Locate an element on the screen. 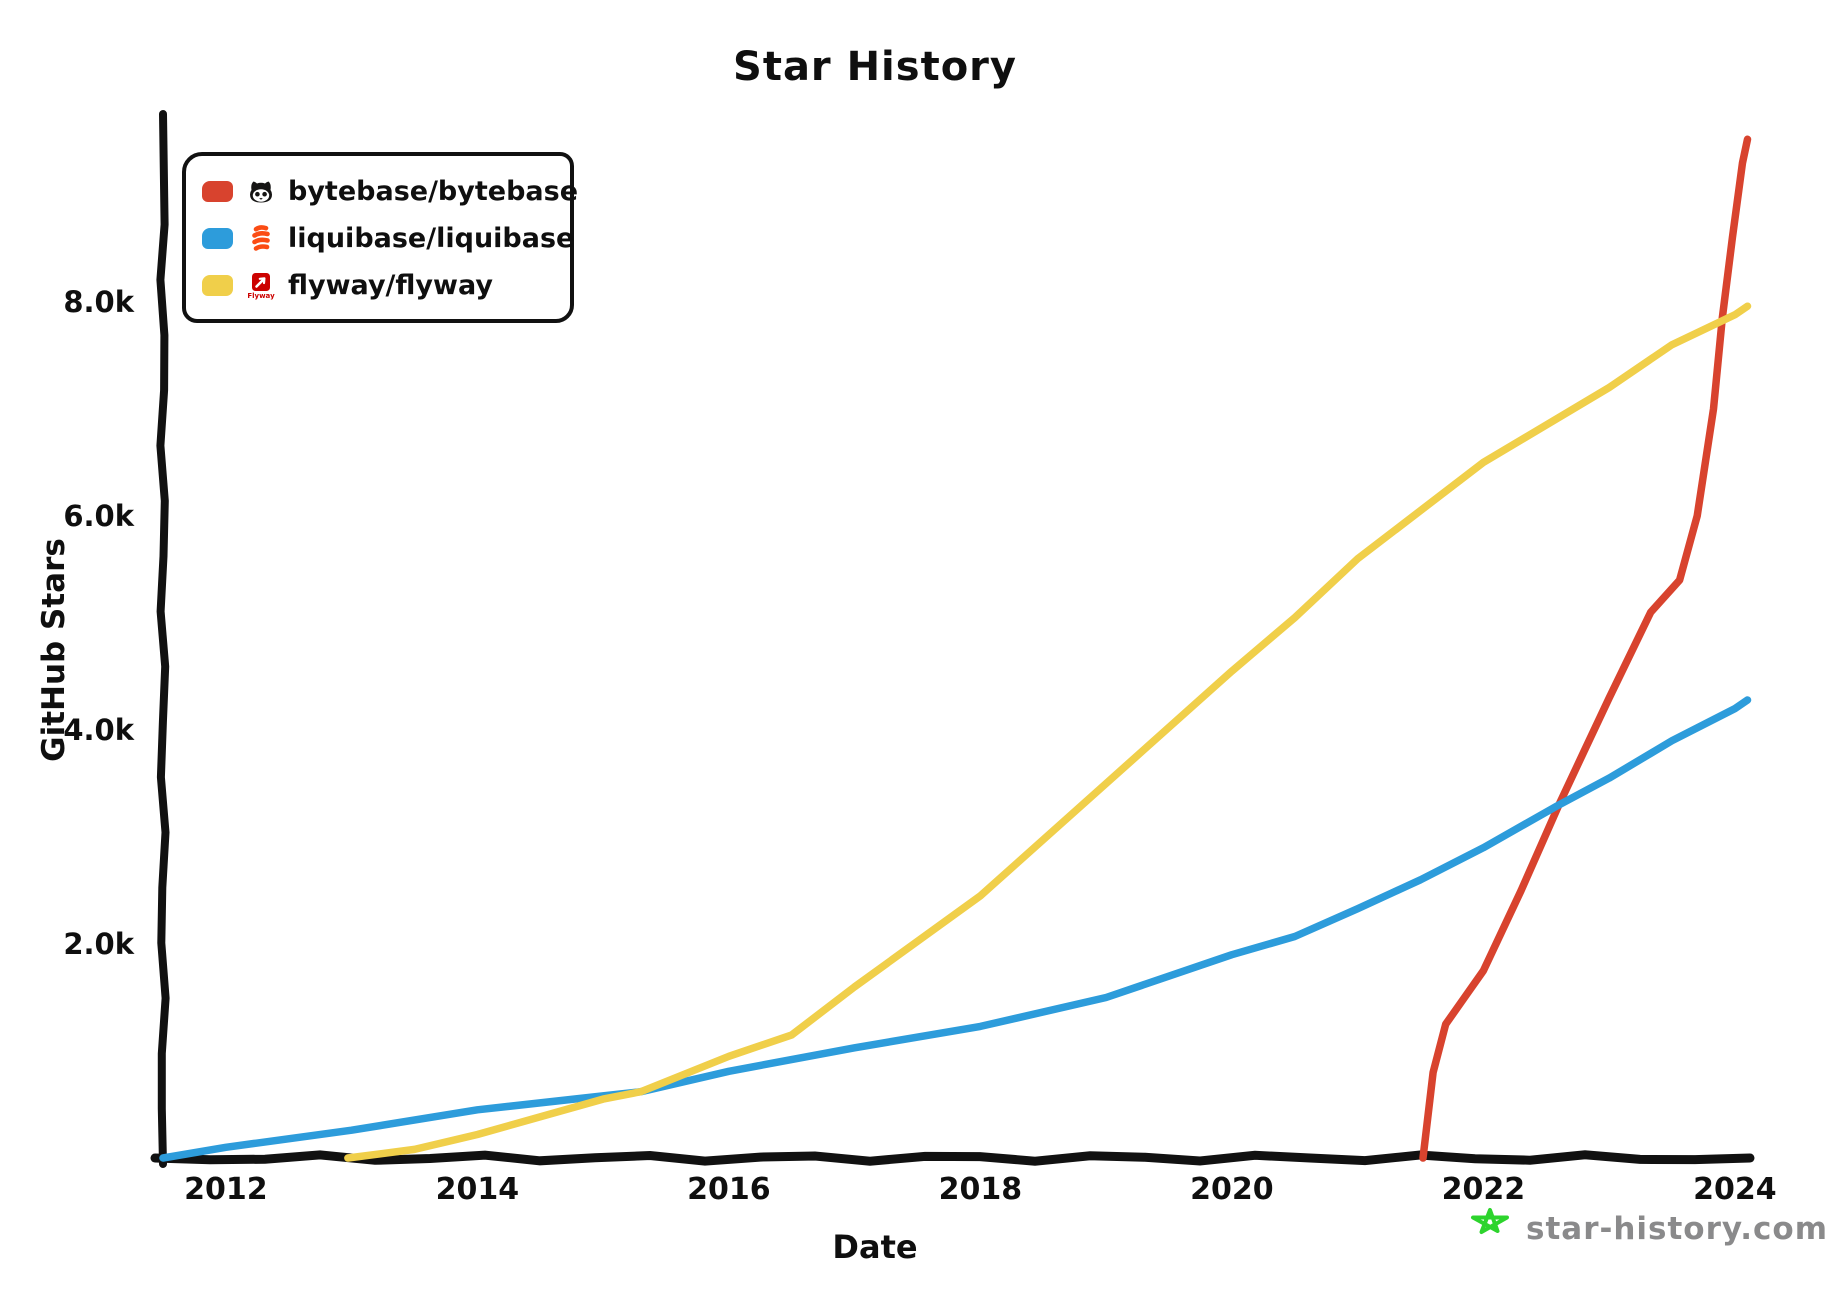 The height and width of the screenshot is (1308, 1832). flyway-logo-caption: Flyway is located at coordinates (261, 295).